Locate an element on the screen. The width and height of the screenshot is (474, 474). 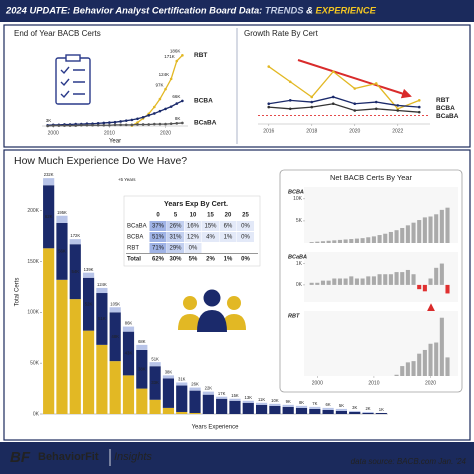
segment-label: 56K is located at coordinates (62, 250).